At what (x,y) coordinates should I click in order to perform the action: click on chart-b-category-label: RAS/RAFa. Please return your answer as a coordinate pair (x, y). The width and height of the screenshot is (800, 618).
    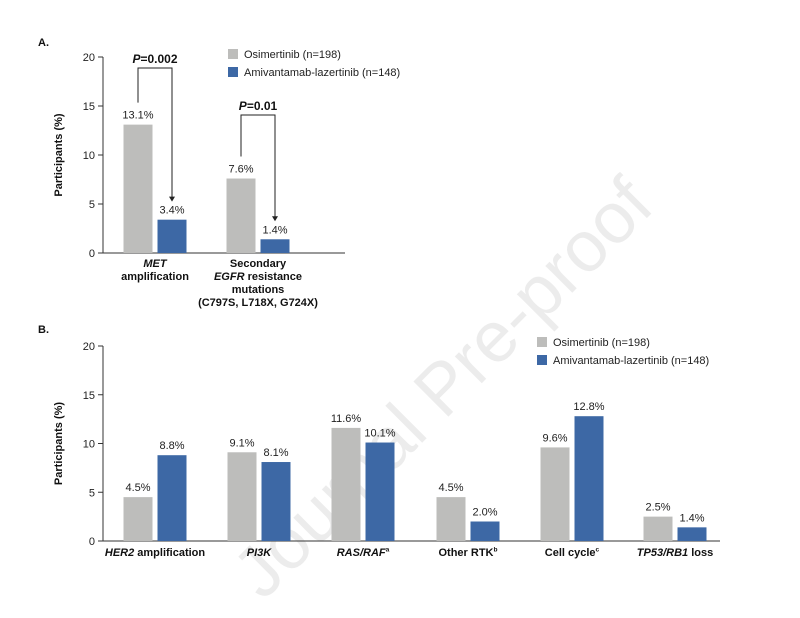
    Looking at the image, I should click on (363, 553).